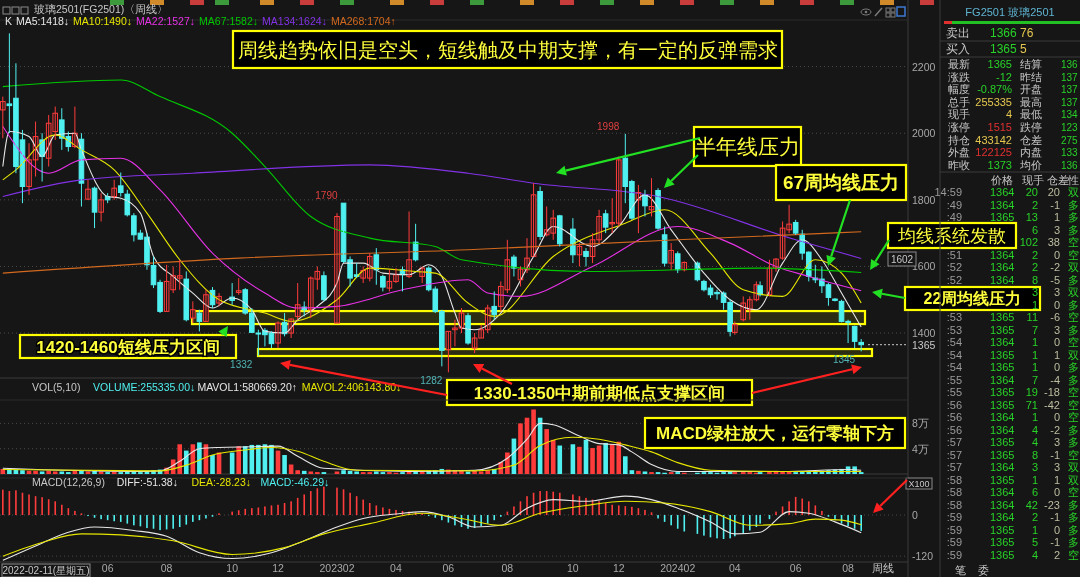 The width and height of the screenshot is (1080, 577). What do you see at coordinates (1070, 115) in the screenshot?
I see `text: 134` at bounding box center [1070, 115].